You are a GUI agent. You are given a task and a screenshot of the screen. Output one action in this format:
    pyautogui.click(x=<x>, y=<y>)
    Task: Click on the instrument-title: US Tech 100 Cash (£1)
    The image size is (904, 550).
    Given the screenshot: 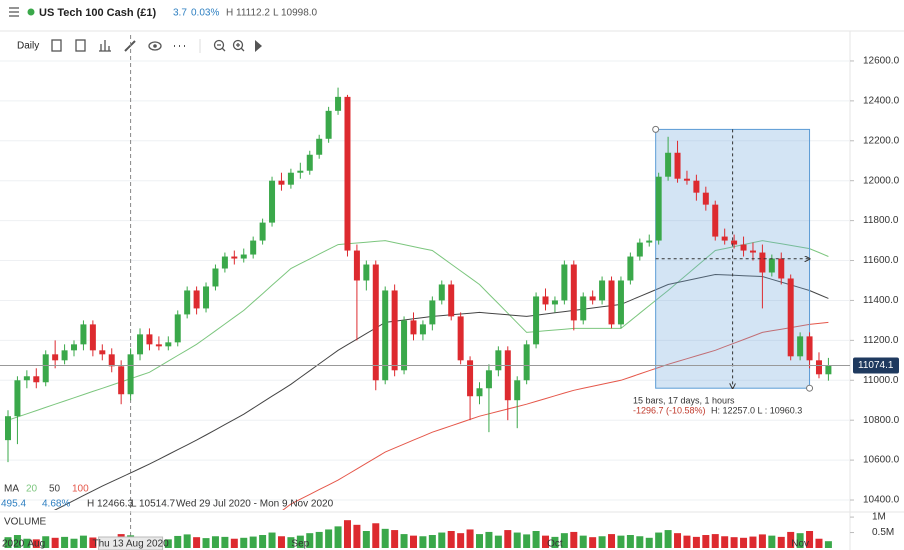 What is the action you would take?
    pyautogui.click(x=98, y=13)
    